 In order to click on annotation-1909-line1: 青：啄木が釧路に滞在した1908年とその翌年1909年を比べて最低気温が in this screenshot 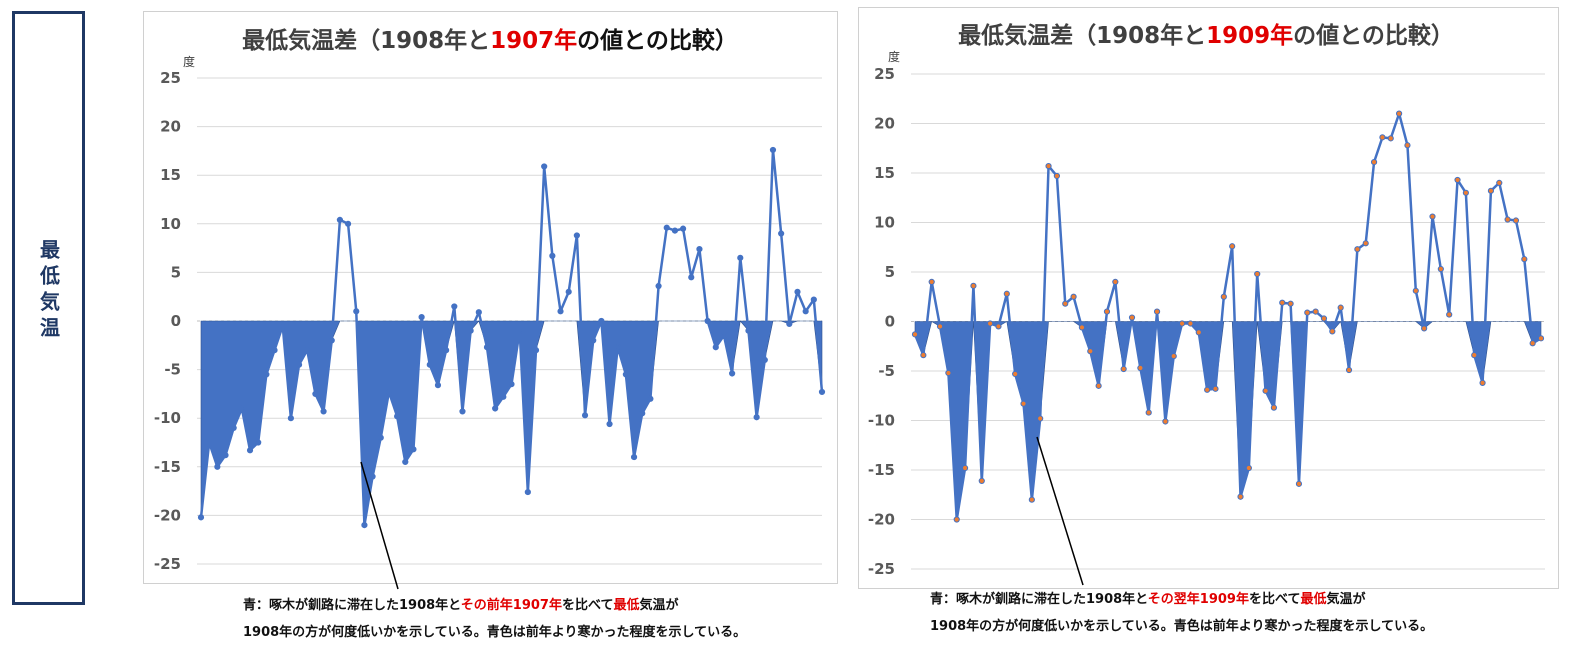, I will do `click(1181, 599)`.